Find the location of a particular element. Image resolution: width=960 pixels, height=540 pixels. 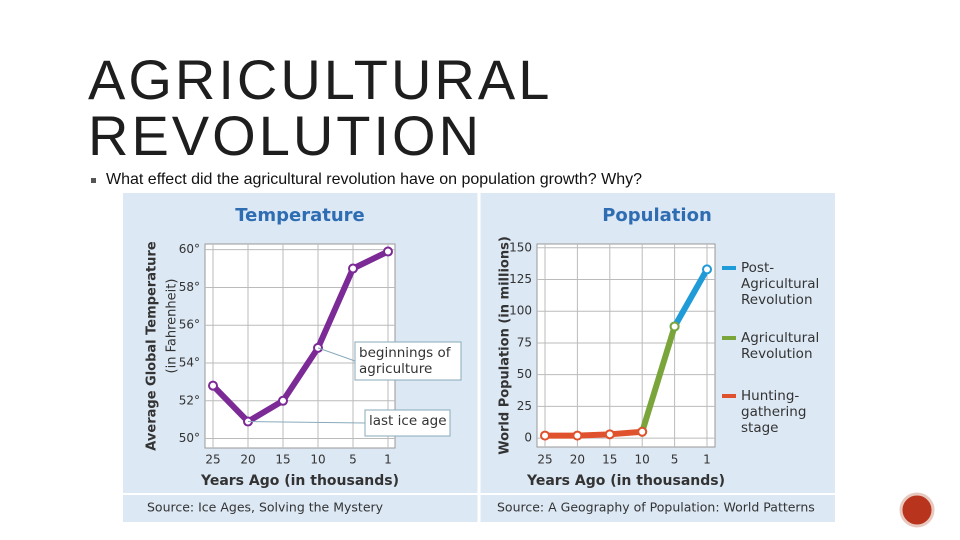

annotation: last ice age is located at coordinates (408, 421).